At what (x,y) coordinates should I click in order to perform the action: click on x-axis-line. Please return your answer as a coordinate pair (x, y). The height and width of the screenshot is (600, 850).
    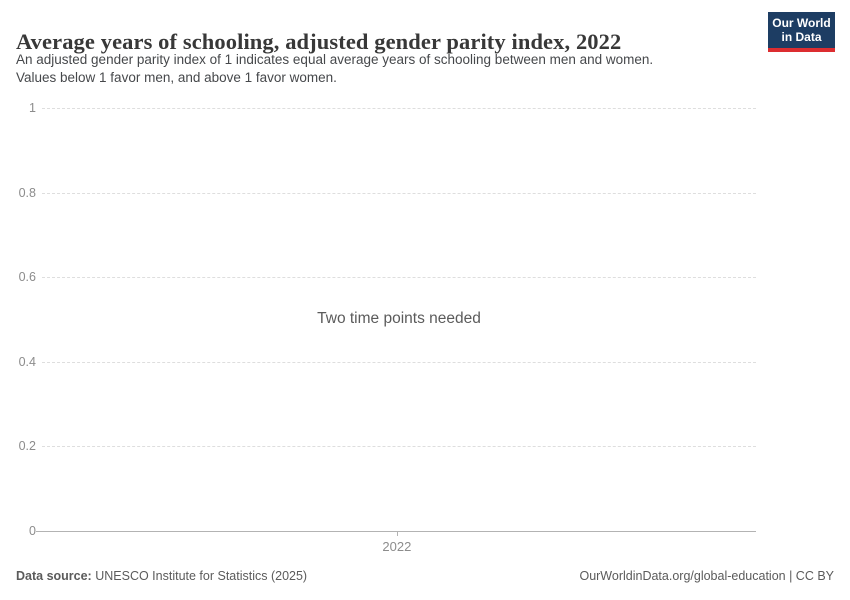
    Looking at the image, I should click on (396, 531).